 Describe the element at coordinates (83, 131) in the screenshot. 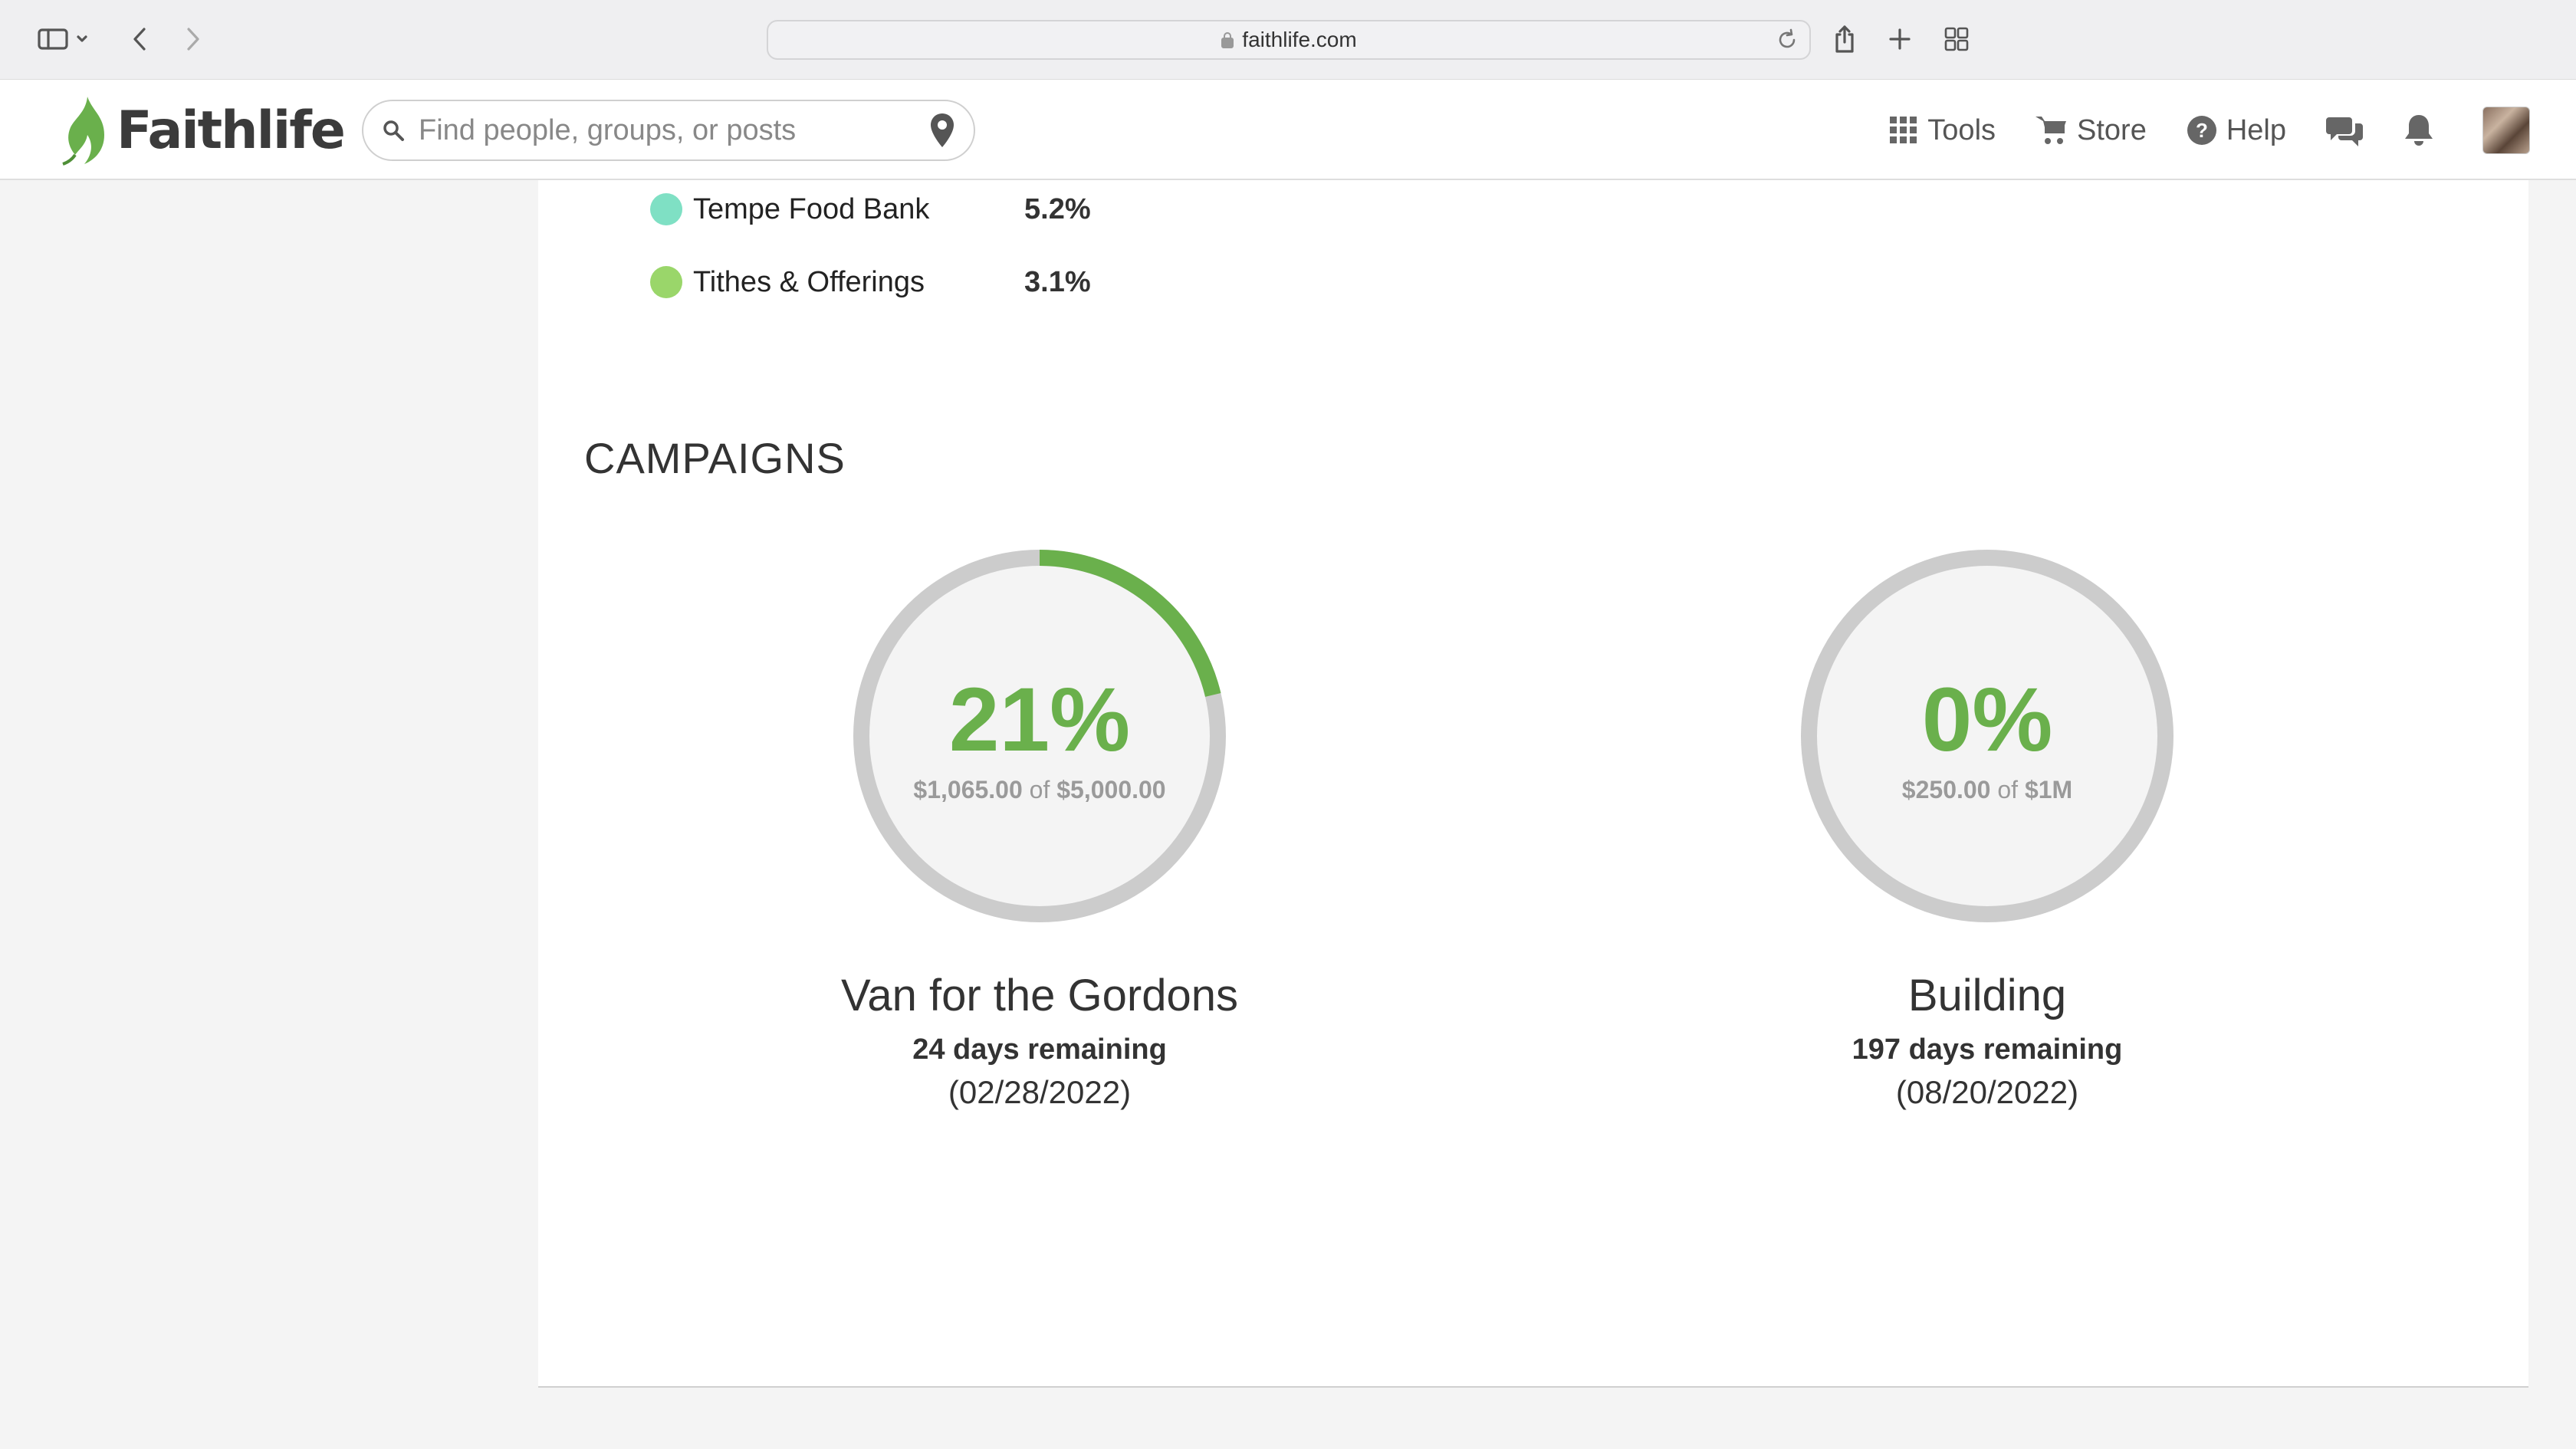

I see `flame-leaf-icon` at that location.